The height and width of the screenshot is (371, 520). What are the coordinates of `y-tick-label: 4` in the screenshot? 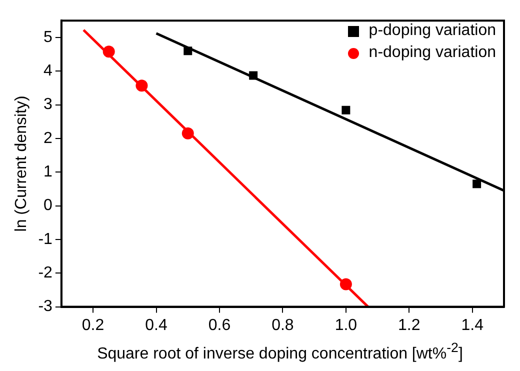 It's located at (48, 71).